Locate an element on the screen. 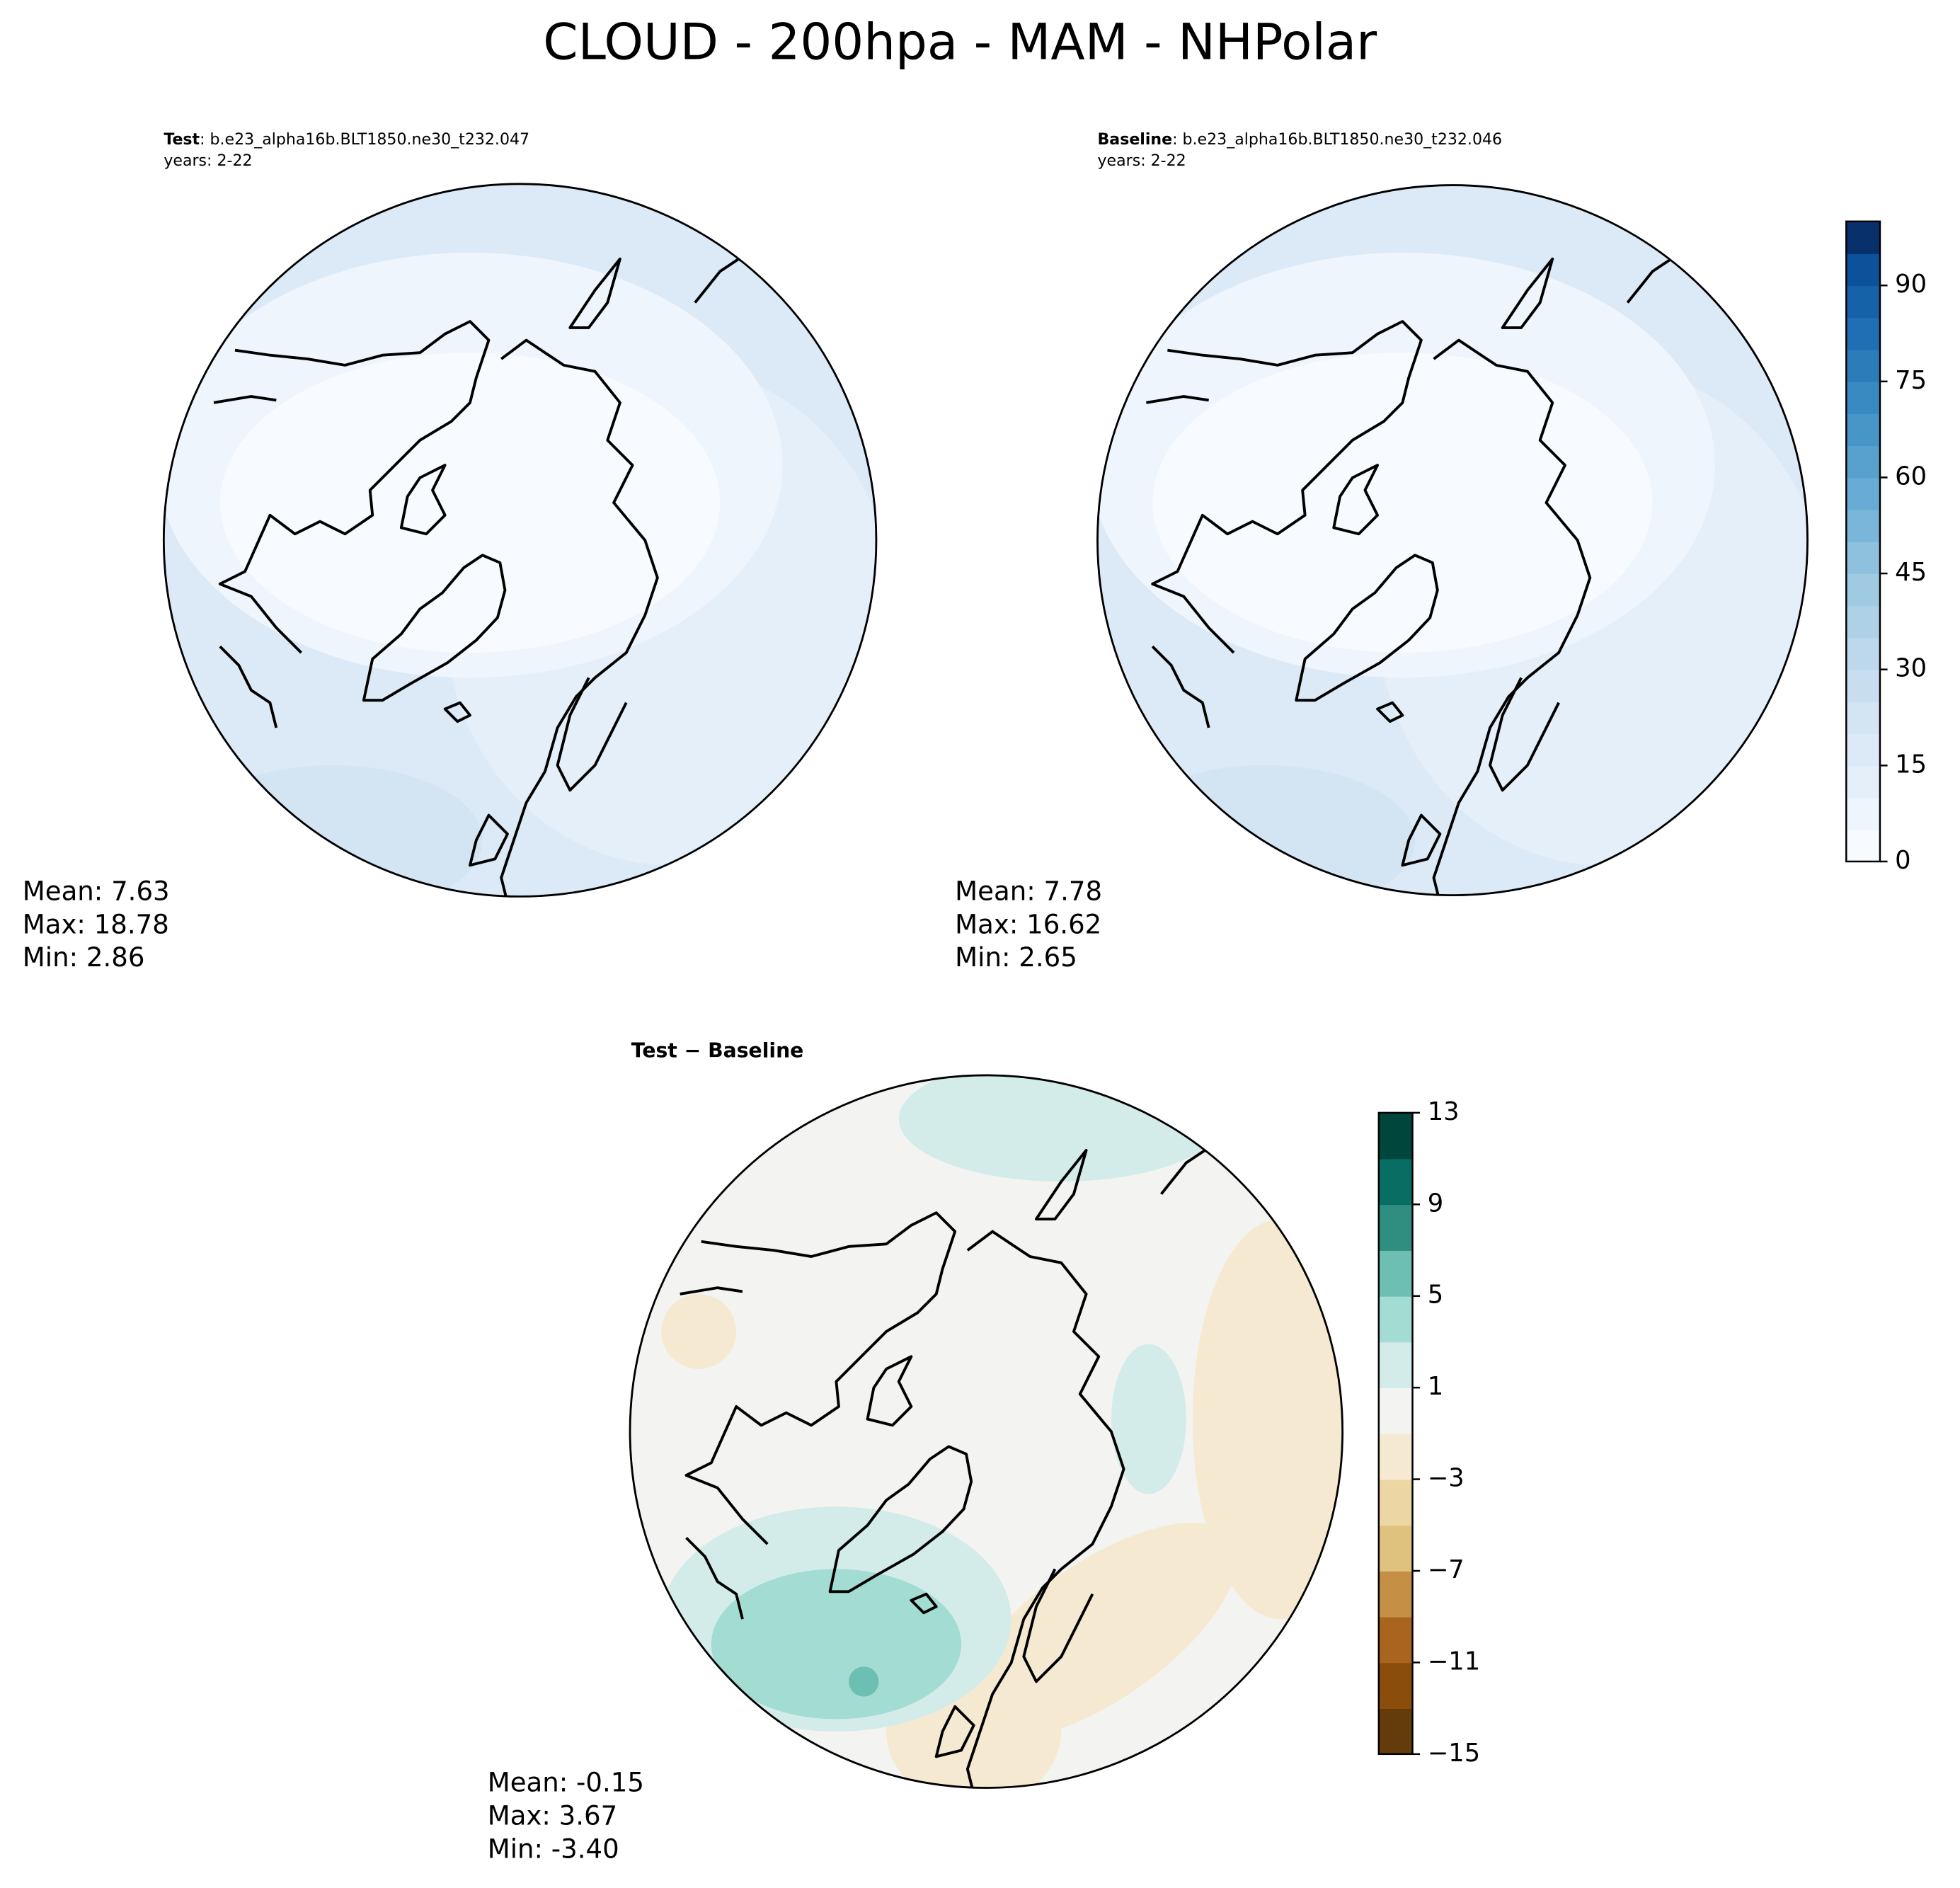 This screenshot has height=1888, width=1960. colorbar-tick-label: 60 is located at coordinates (1911, 477).